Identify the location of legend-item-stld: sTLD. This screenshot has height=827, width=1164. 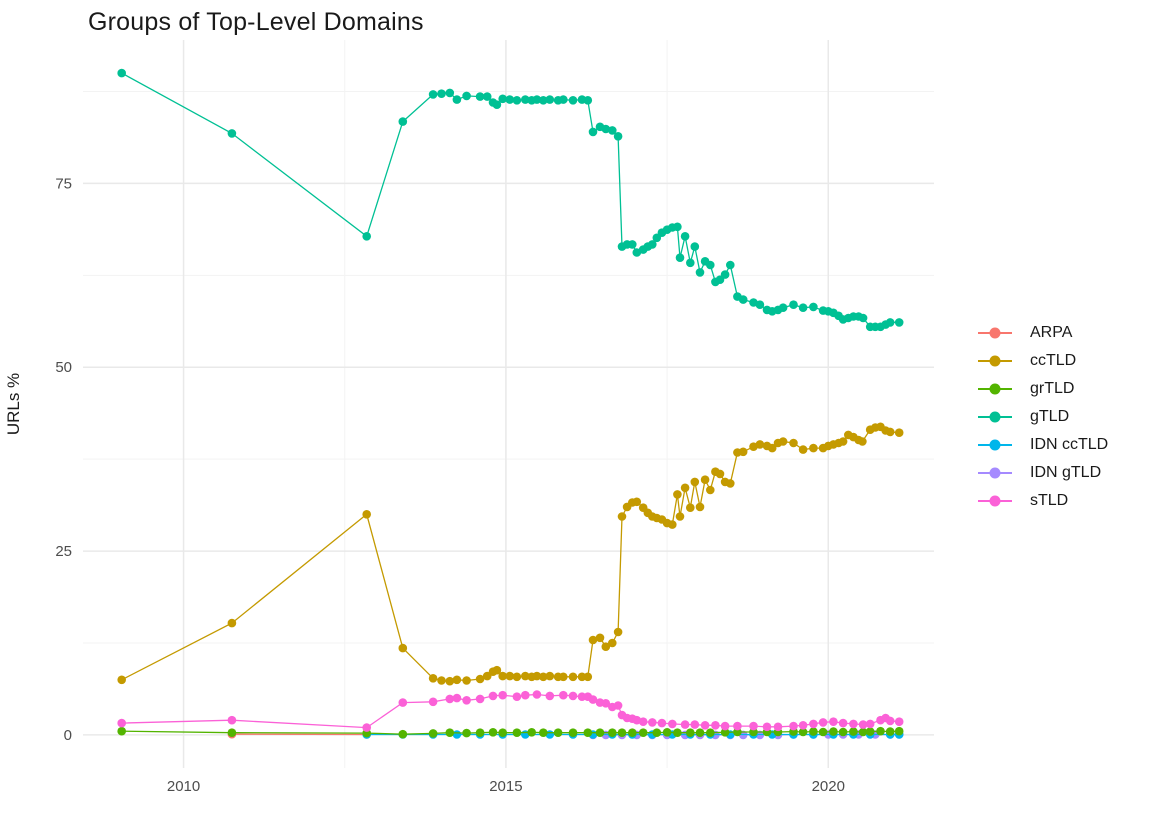
(1043, 501).